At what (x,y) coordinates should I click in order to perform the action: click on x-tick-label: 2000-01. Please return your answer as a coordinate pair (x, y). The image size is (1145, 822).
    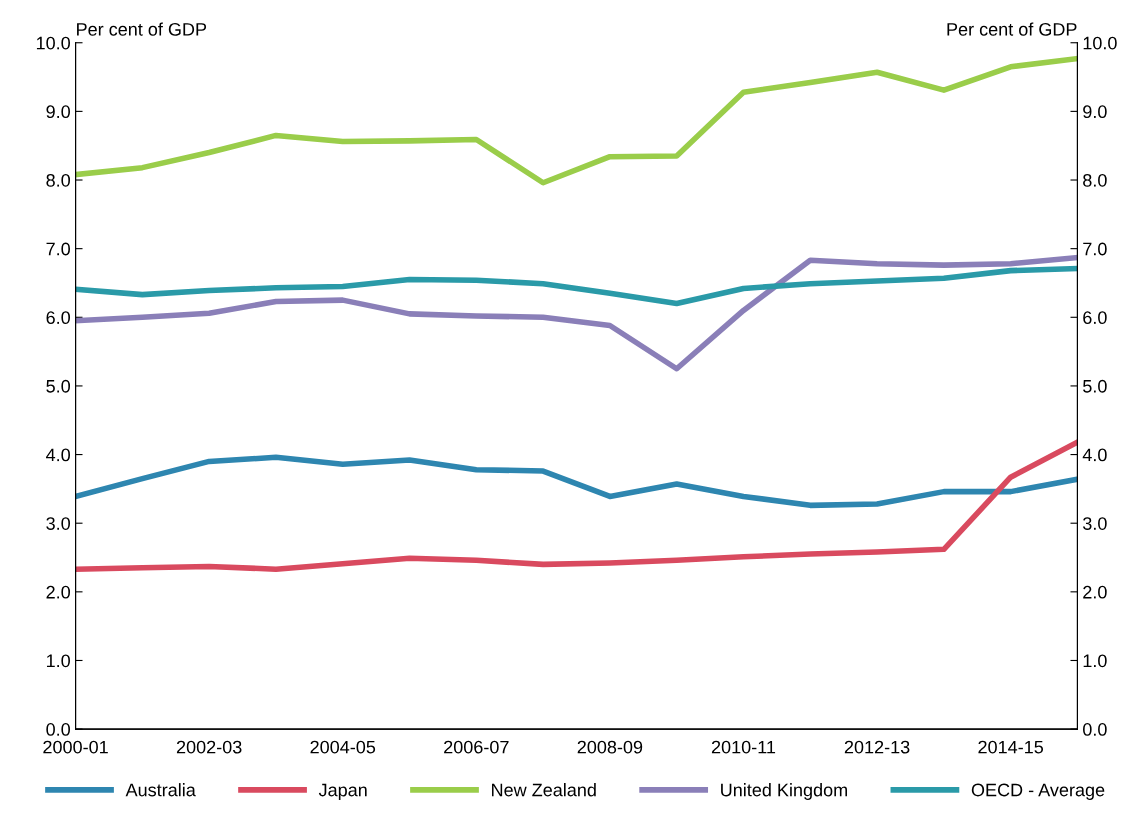
    Looking at the image, I should click on (75, 747).